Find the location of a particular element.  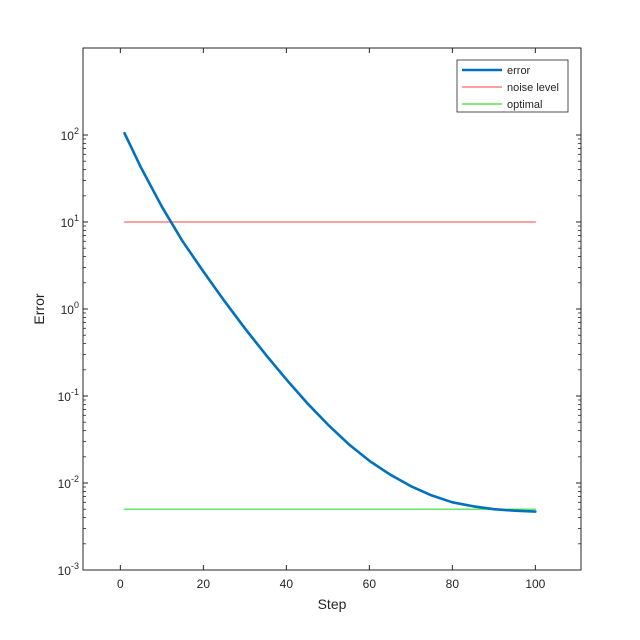

y-axis-label: Error is located at coordinates (39, 308).